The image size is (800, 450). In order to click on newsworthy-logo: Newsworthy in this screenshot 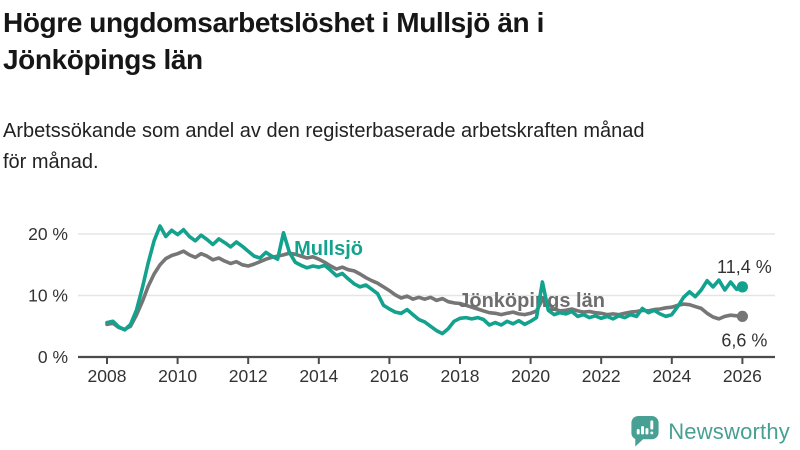, I will do `click(709, 431)`.